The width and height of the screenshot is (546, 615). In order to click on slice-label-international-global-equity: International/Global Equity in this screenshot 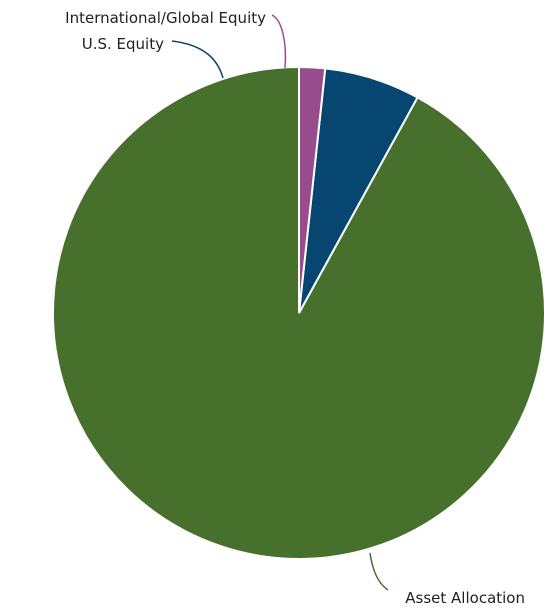, I will do `click(165, 18)`.